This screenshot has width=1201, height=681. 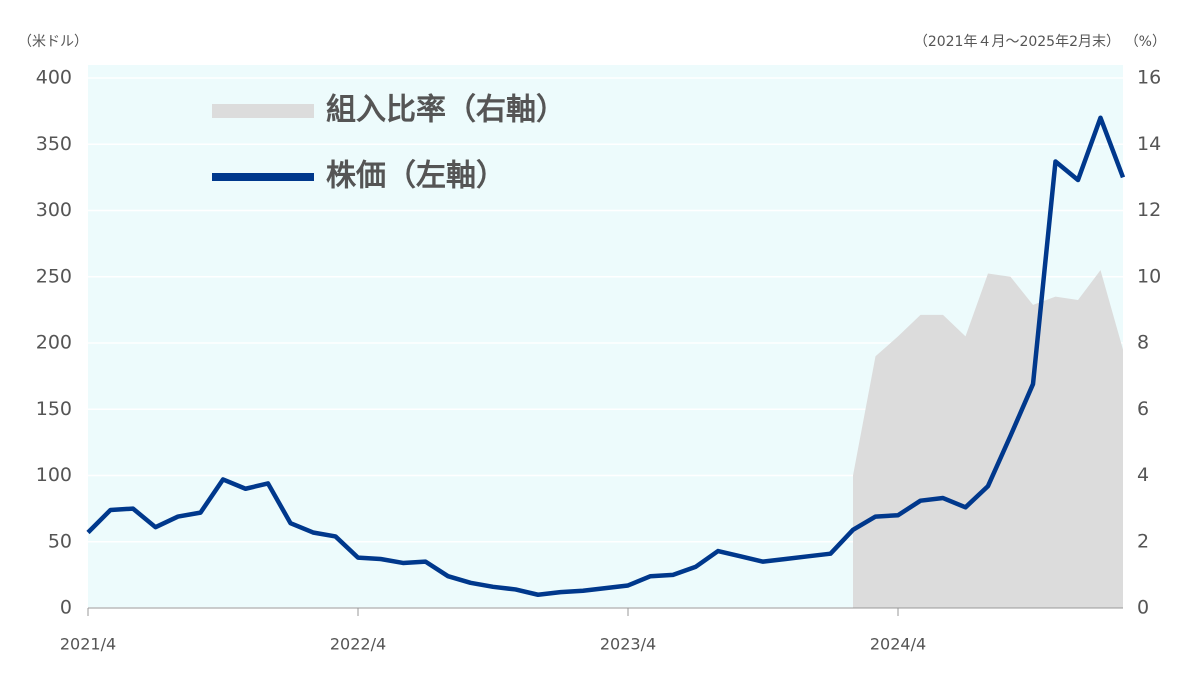 I want to click on legend-label: 株価（左軸）, so click(x=416, y=176).